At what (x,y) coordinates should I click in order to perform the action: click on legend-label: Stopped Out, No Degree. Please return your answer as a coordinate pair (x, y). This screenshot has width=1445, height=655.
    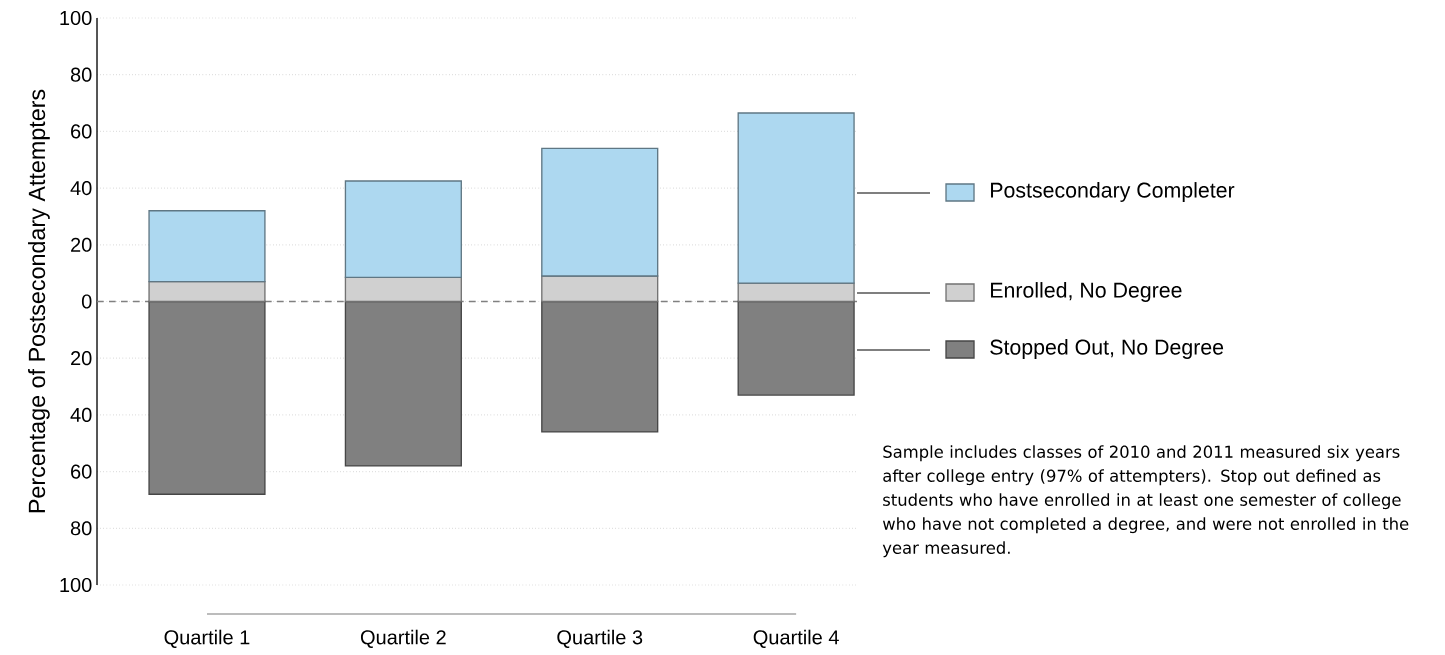
    Looking at the image, I should click on (1107, 349).